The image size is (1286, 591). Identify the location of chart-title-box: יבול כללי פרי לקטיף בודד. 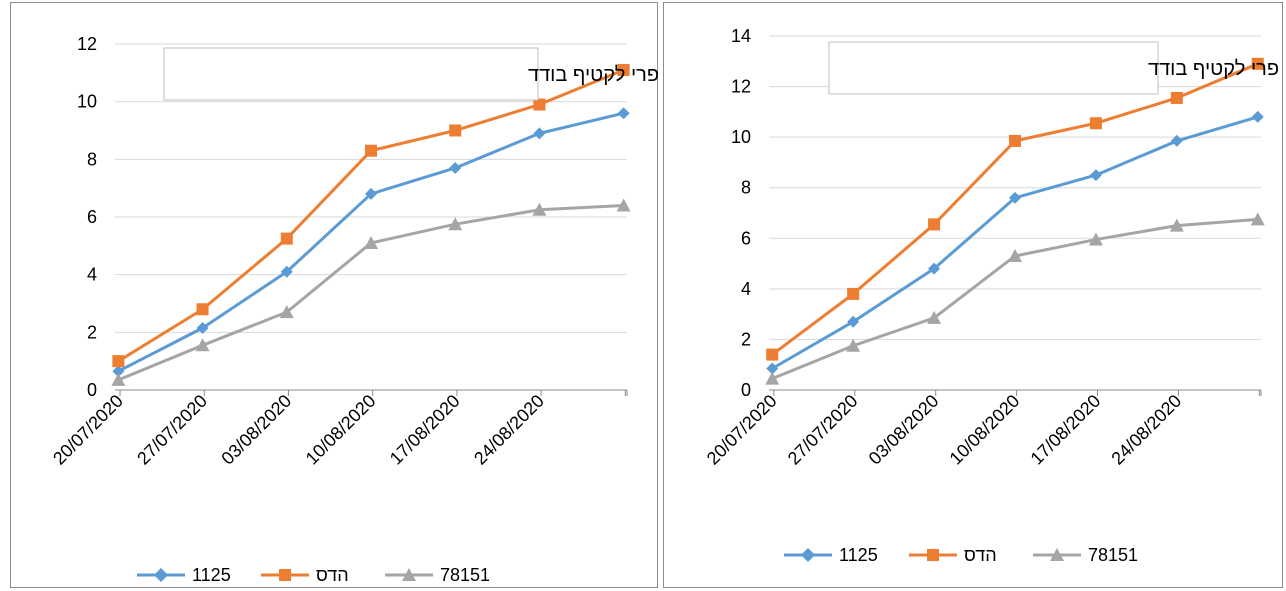
(1056, 68).